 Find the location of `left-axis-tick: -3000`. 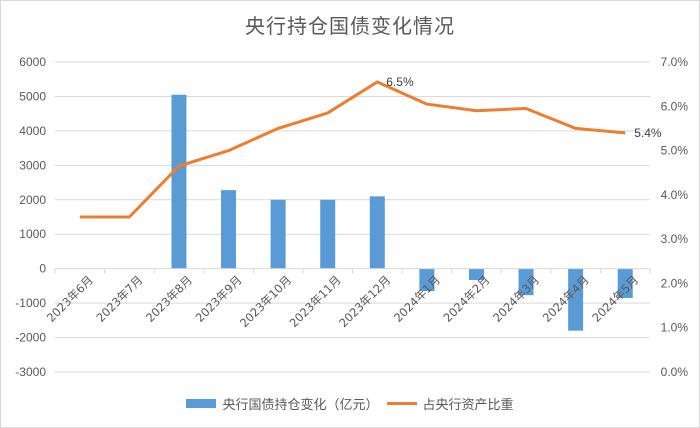

left-axis-tick: -3000 is located at coordinates (30, 372).